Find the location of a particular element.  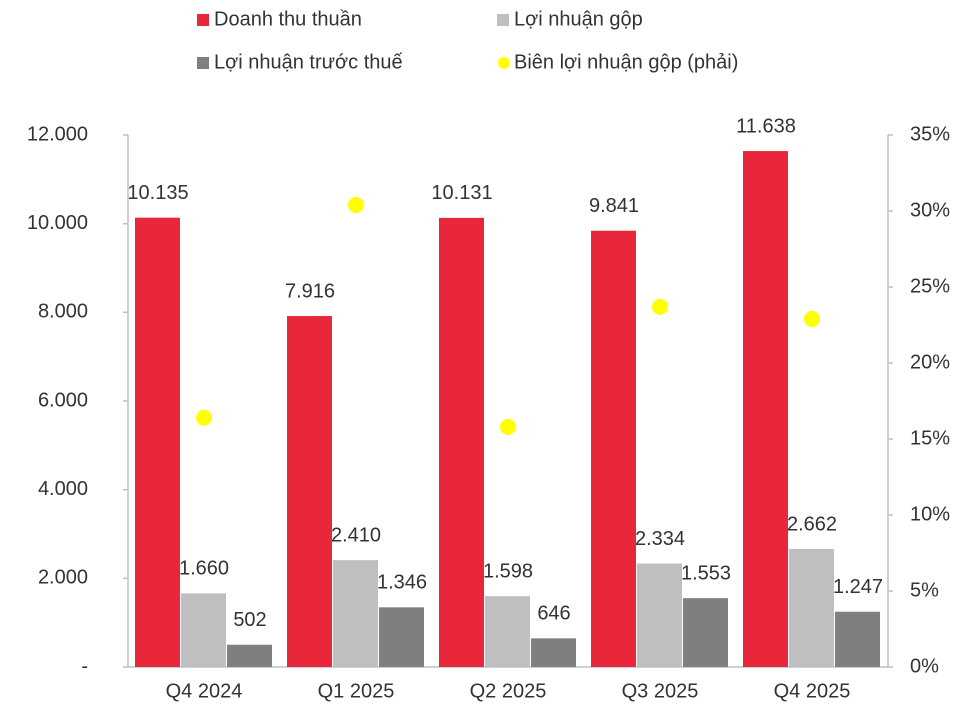

y2-tick-label: 20% is located at coordinates (930, 362).